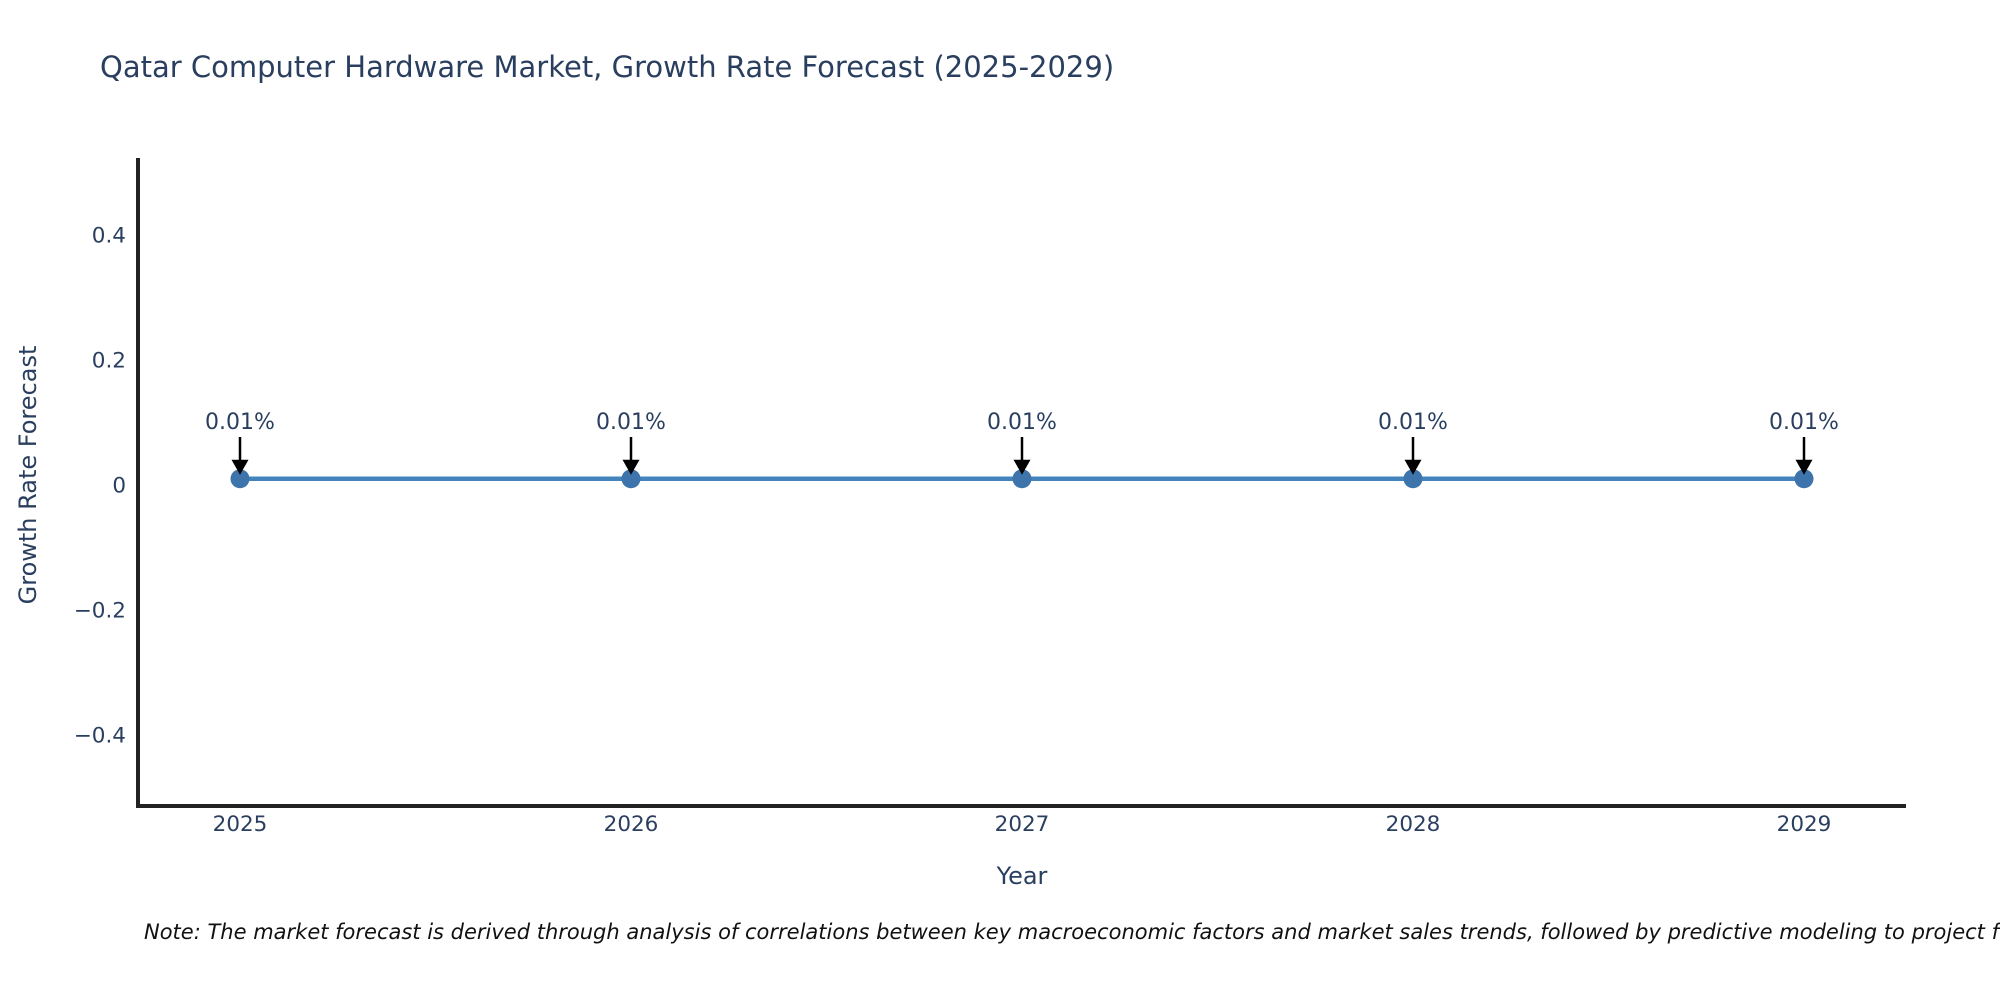 This screenshot has width=2000, height=1000. What do you see at coordinates (109, 361) in the screenshot?
I see `y-tick-label: 0.2` at bounding box center [109, 361].